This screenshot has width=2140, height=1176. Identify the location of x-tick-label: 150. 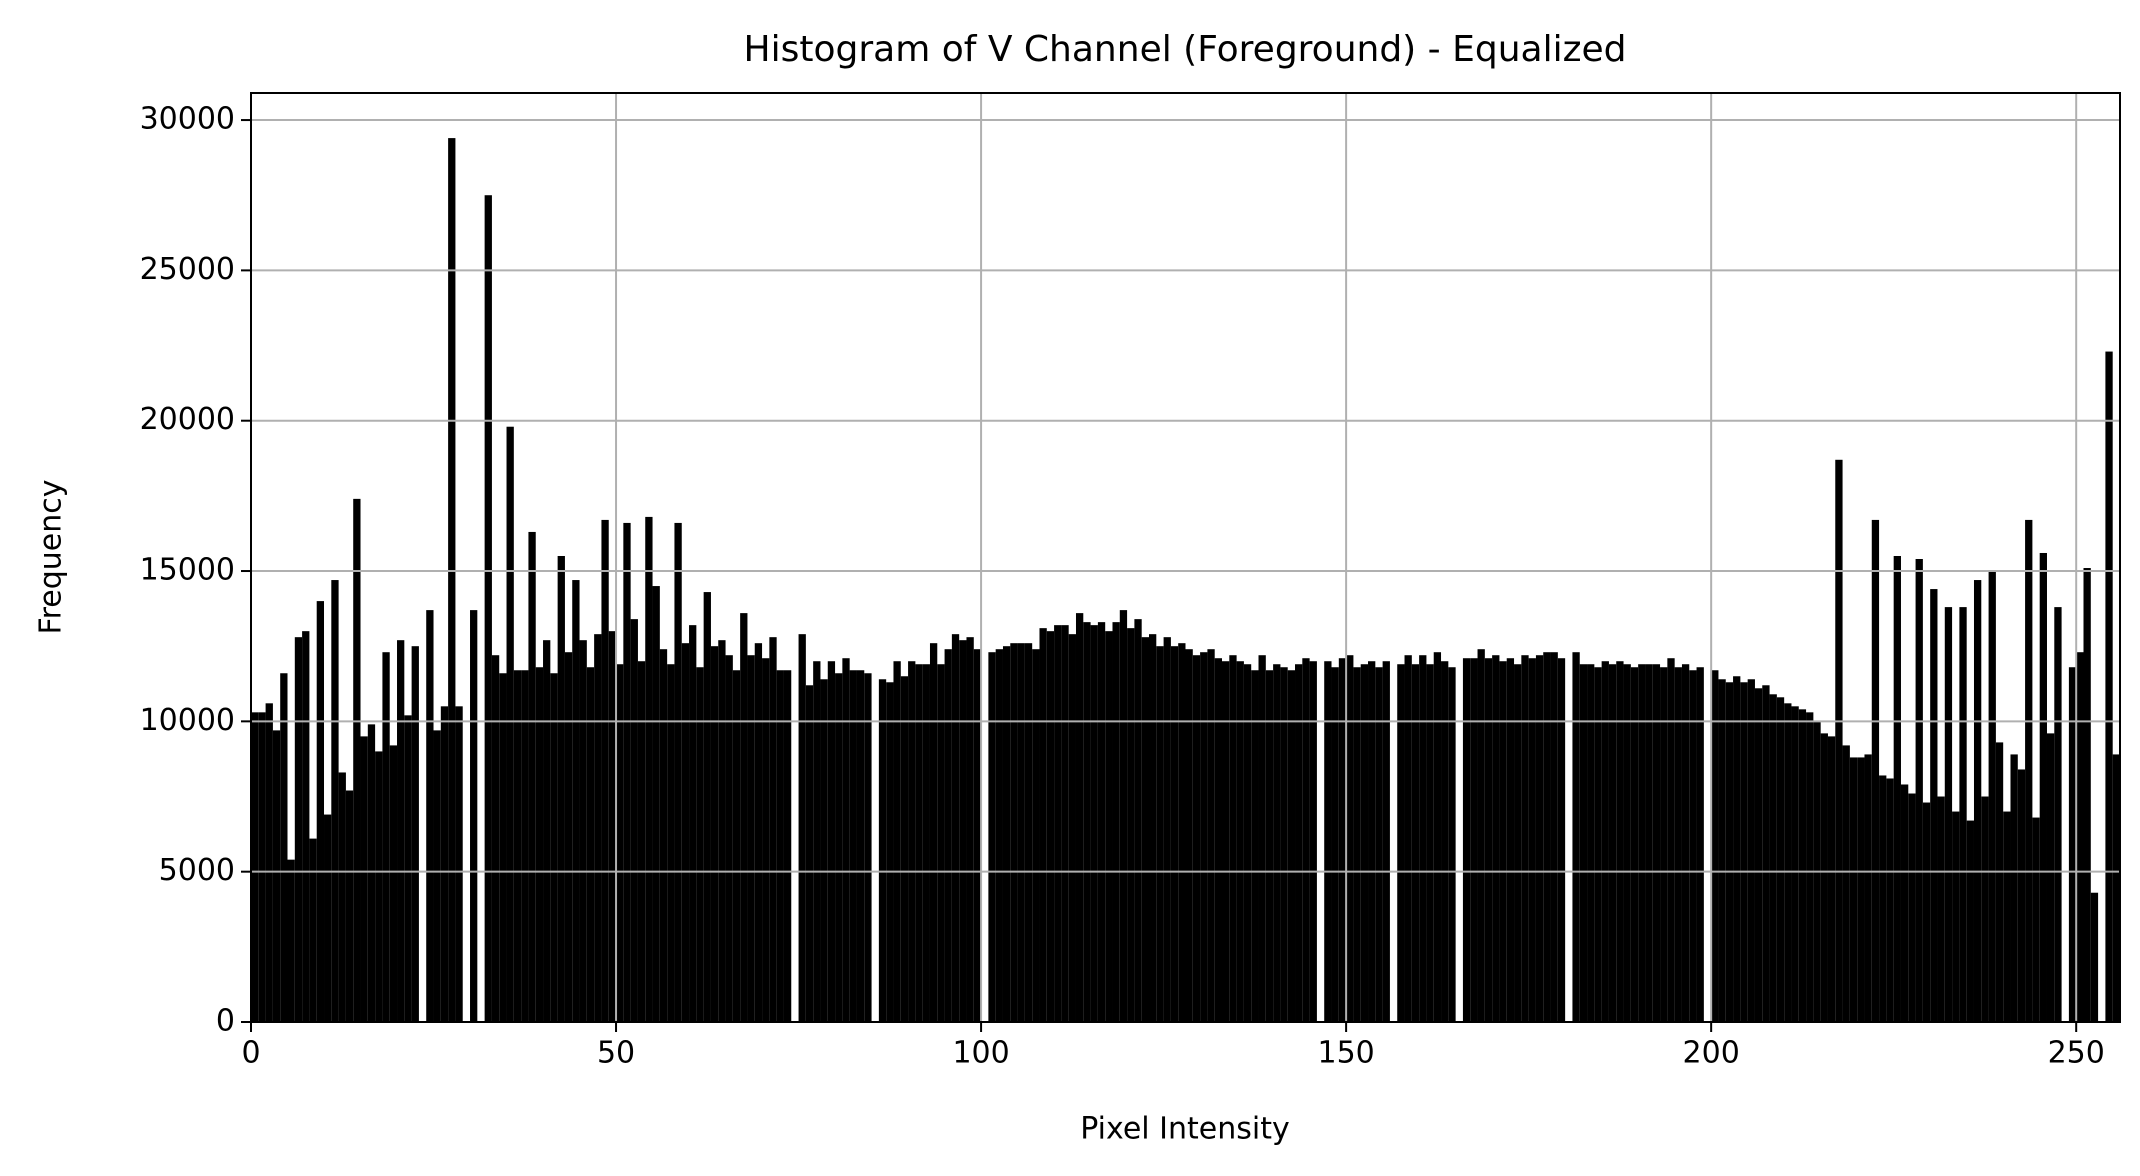
(1345, 1053).